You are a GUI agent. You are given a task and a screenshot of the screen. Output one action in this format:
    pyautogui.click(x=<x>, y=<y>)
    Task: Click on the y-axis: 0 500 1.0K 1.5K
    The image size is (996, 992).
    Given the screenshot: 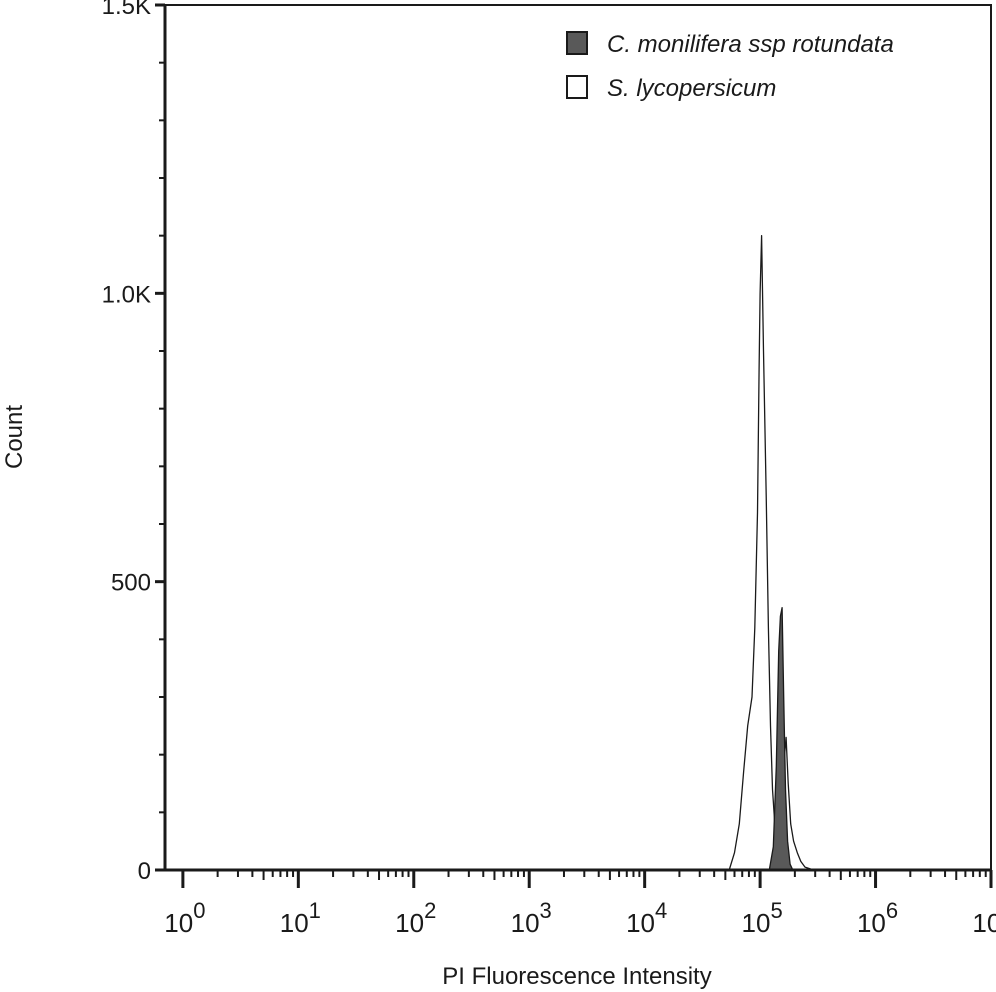 What is the action you would take?
    pyautogui.click(x=134, y=442)
    